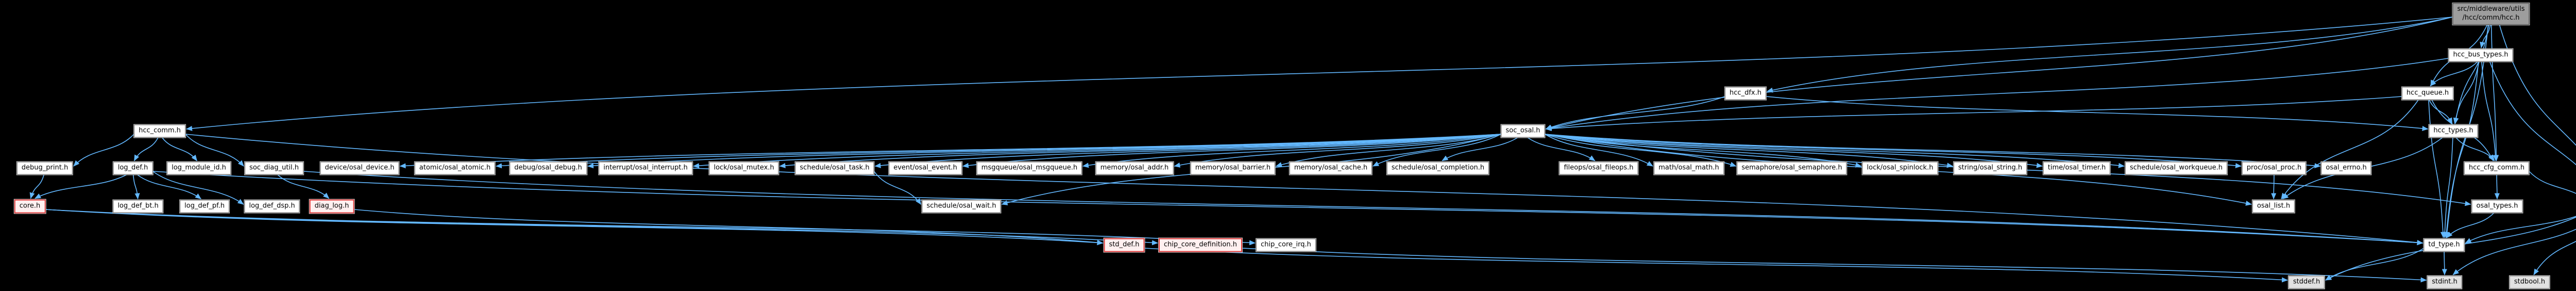 This screenshot has height=291, width=2576. Describe the element at coordinates (2076, 168) in the screenshot. I see `node-osal_timer: time/osal_timer.h` at that location.